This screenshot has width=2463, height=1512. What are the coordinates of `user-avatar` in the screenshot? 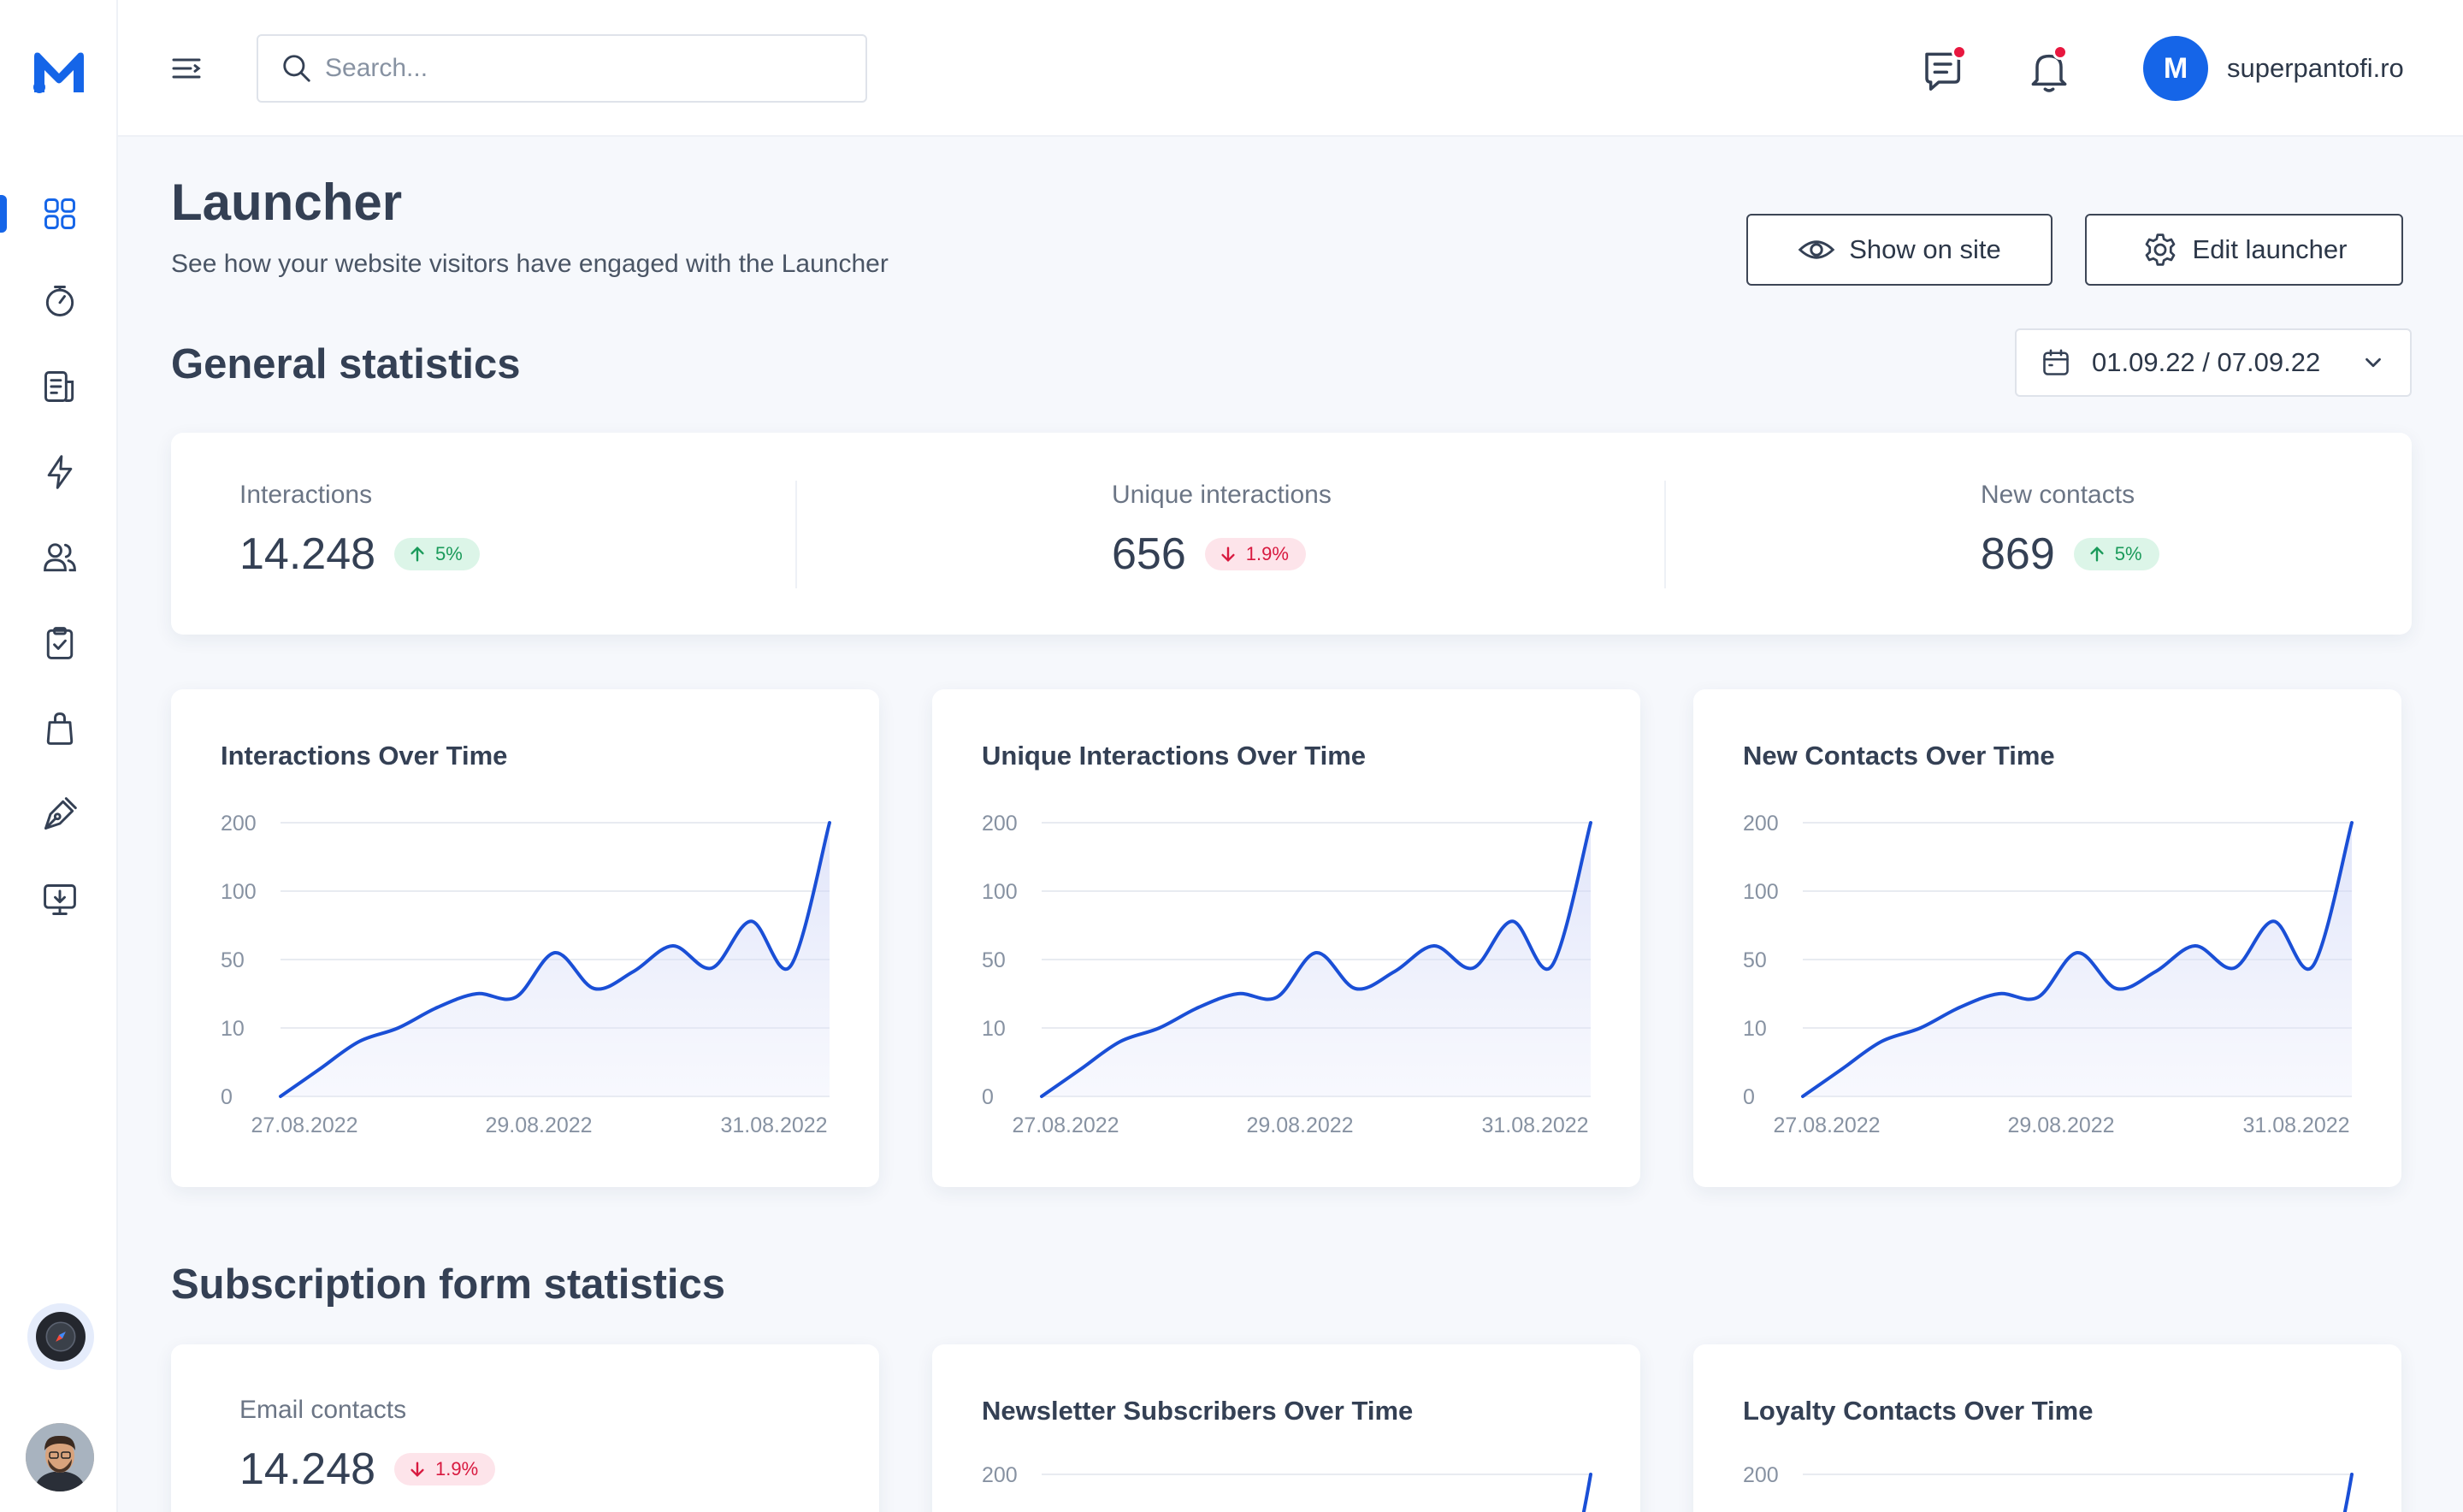 It's located at (60, 1457).